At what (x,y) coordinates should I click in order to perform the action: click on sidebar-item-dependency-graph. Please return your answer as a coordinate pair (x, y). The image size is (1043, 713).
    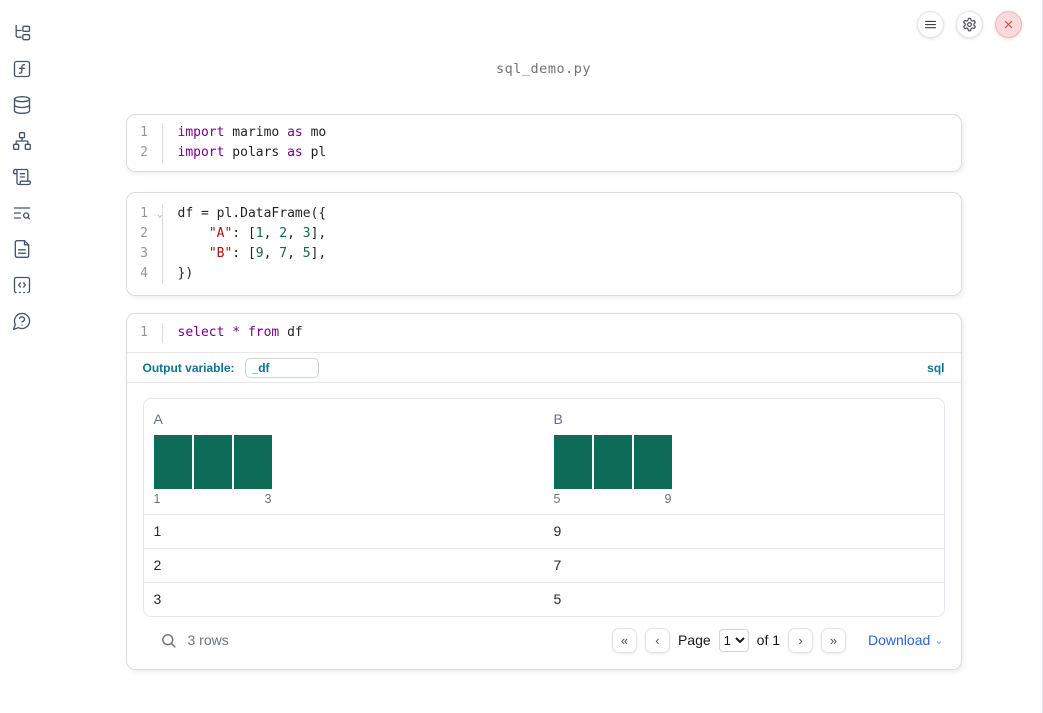
    Looking at the image, I should click on (22, 141).